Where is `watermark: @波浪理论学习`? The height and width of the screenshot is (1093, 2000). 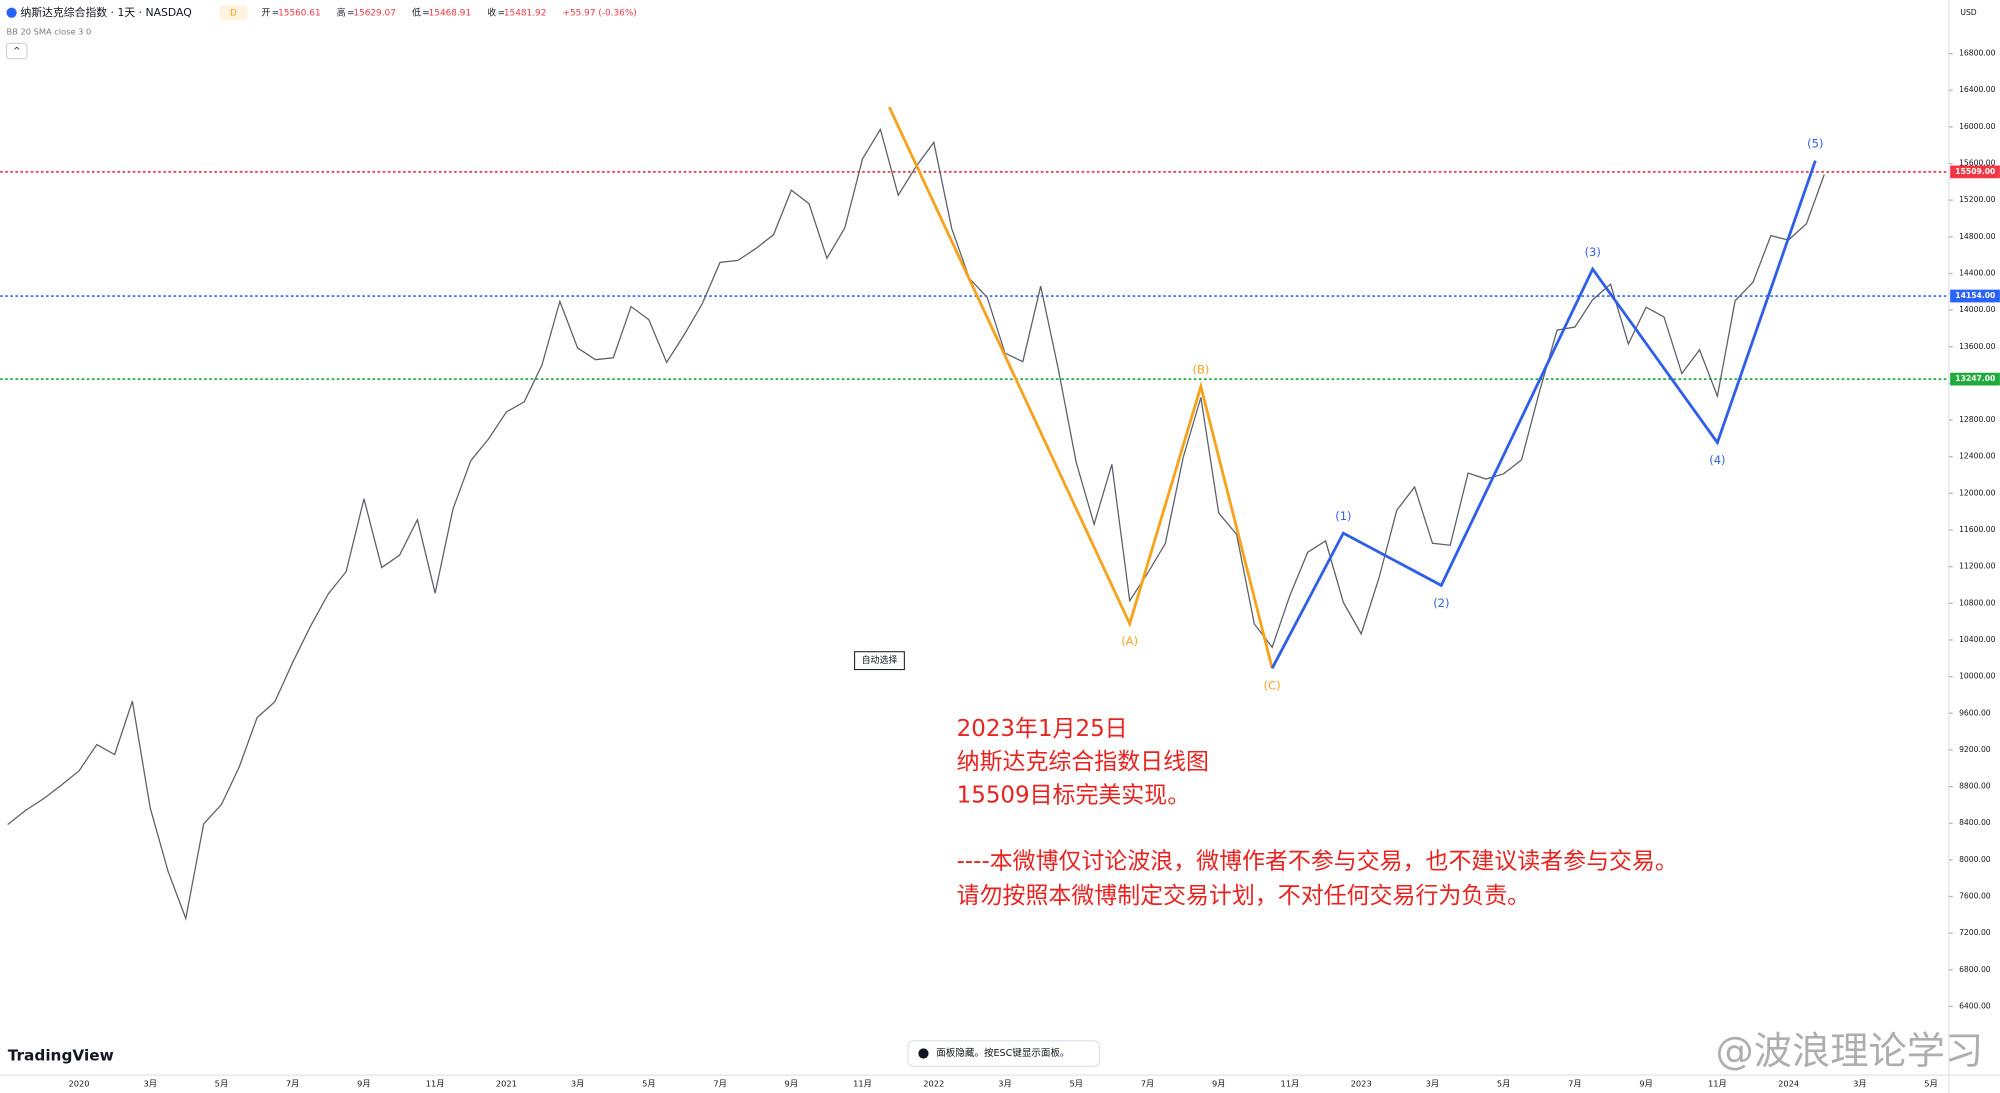 watermark: @波浪理论学习 is located at coordinates (1850, 1051).